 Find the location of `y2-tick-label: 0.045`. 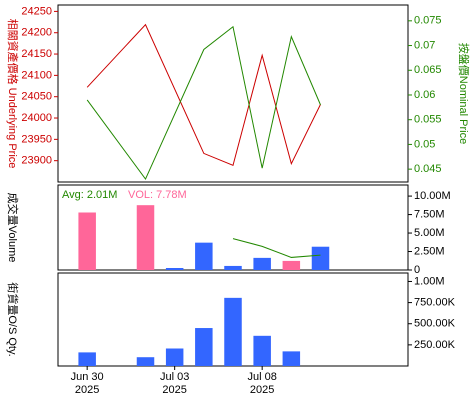

y2-tick-label: 0.045 is located at coordinates (428, 169).